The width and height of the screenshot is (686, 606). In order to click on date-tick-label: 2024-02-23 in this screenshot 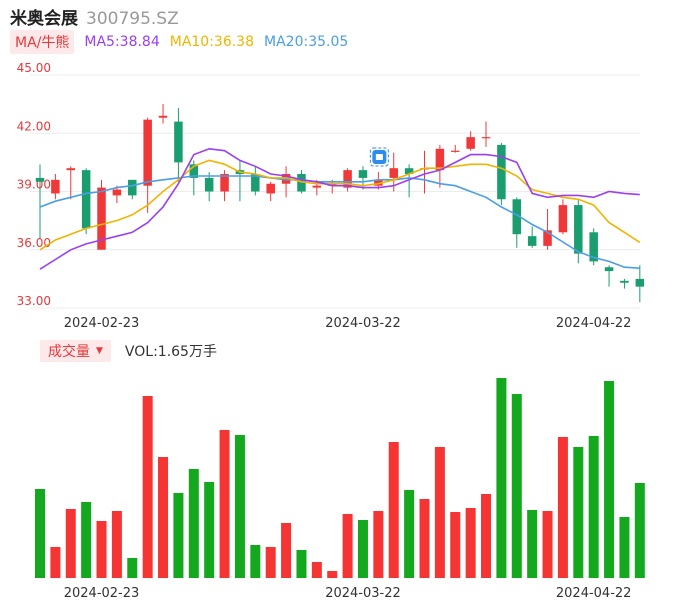, I will do `click(102, 593)`.